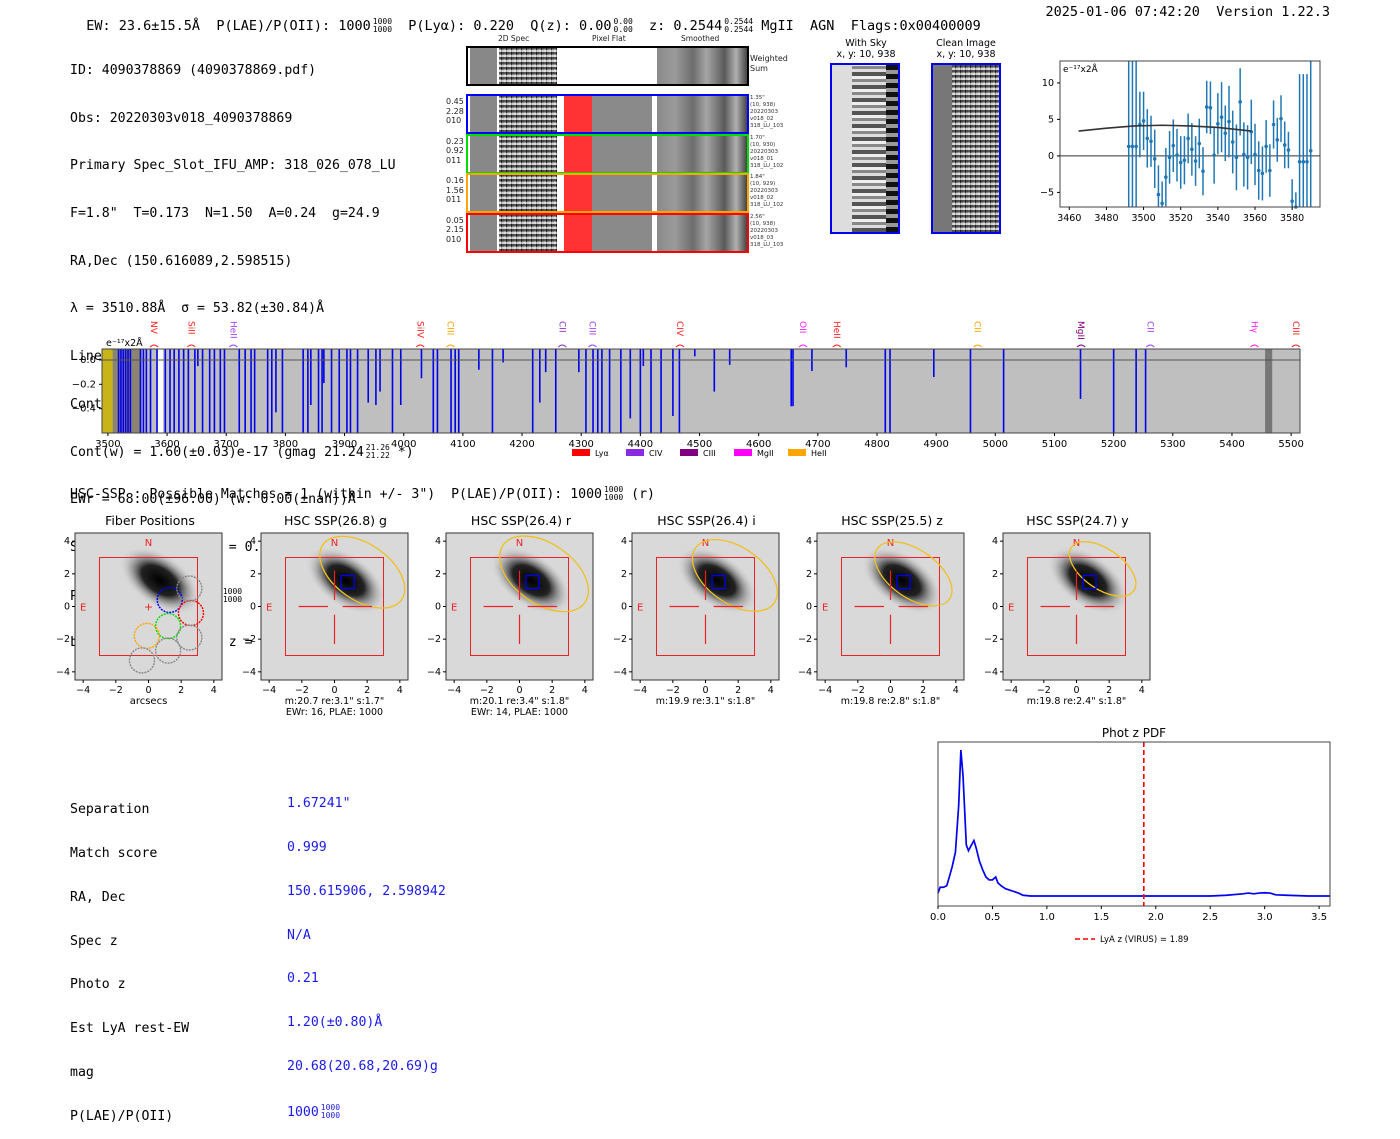 The image size is (1400, 1139). What do you see at coordinates (160, 580) in the screenshot?
I see `galaxy-image` at bounding box center [160, 580].